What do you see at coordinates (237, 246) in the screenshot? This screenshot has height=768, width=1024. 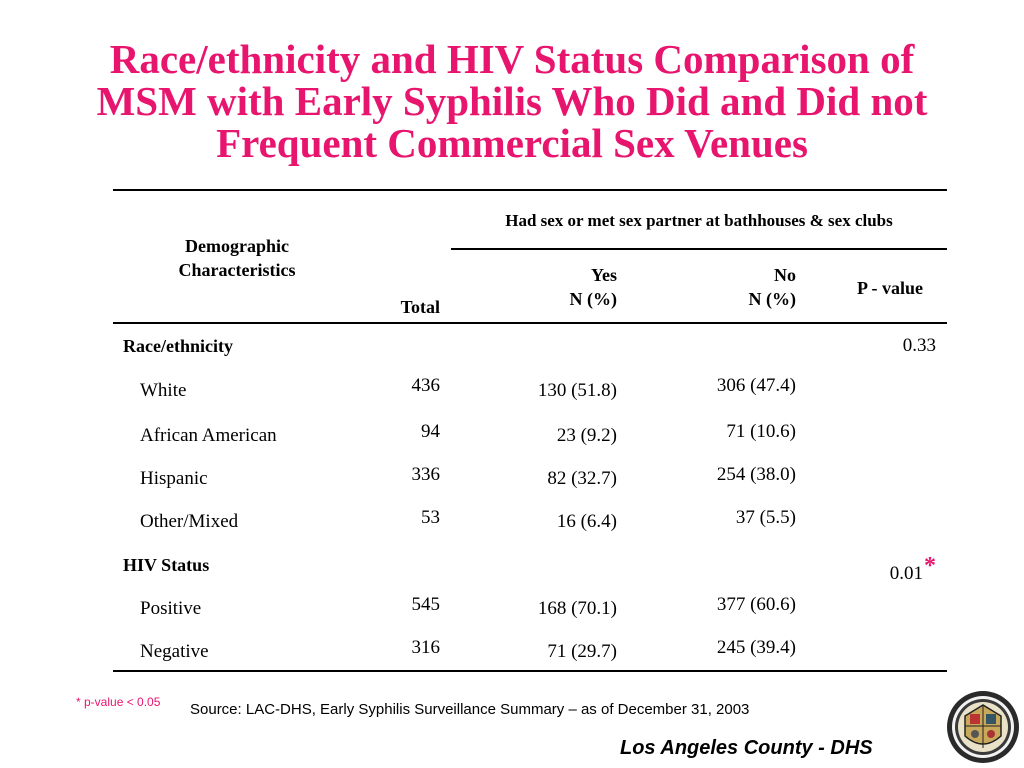 I see `header-demographic-line1: Demographic` at bounding box center [237, 246].